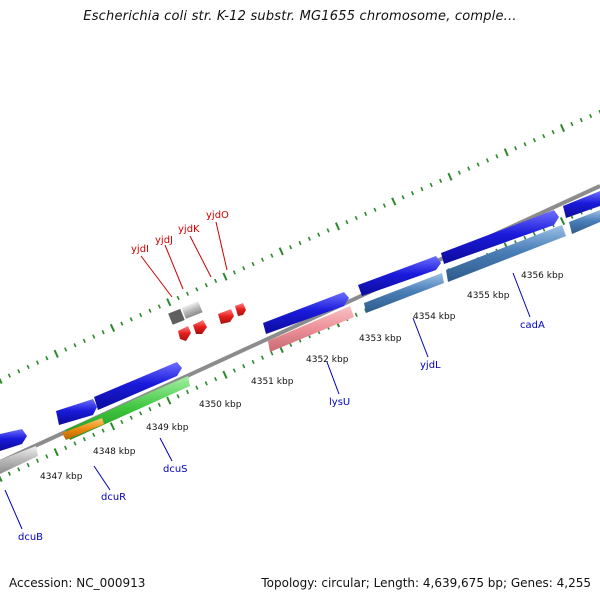  I want to click on gene-label-yjdI: yjdI, so click(140, 249).